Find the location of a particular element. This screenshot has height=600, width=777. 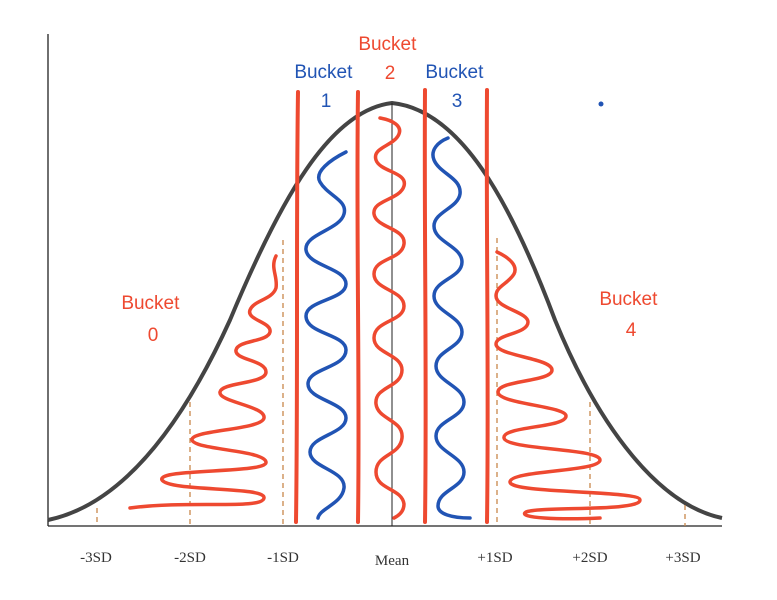

bucket-2-label: Bucket 2 is located at coordinates (389, 59).